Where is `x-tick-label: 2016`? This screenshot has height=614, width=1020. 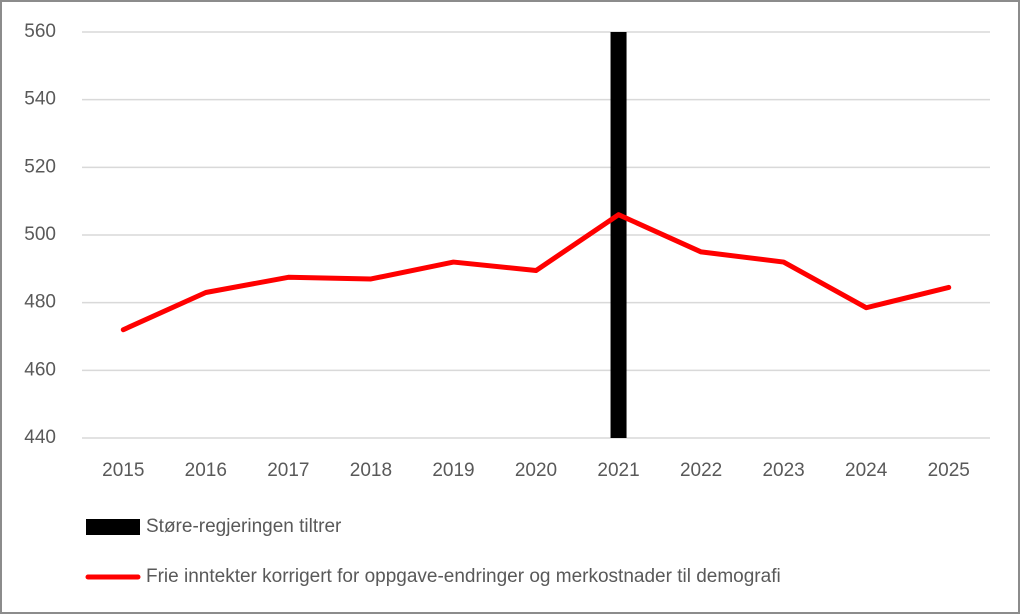 x-tick-label: 2016 is located at coordinates (206, 470).